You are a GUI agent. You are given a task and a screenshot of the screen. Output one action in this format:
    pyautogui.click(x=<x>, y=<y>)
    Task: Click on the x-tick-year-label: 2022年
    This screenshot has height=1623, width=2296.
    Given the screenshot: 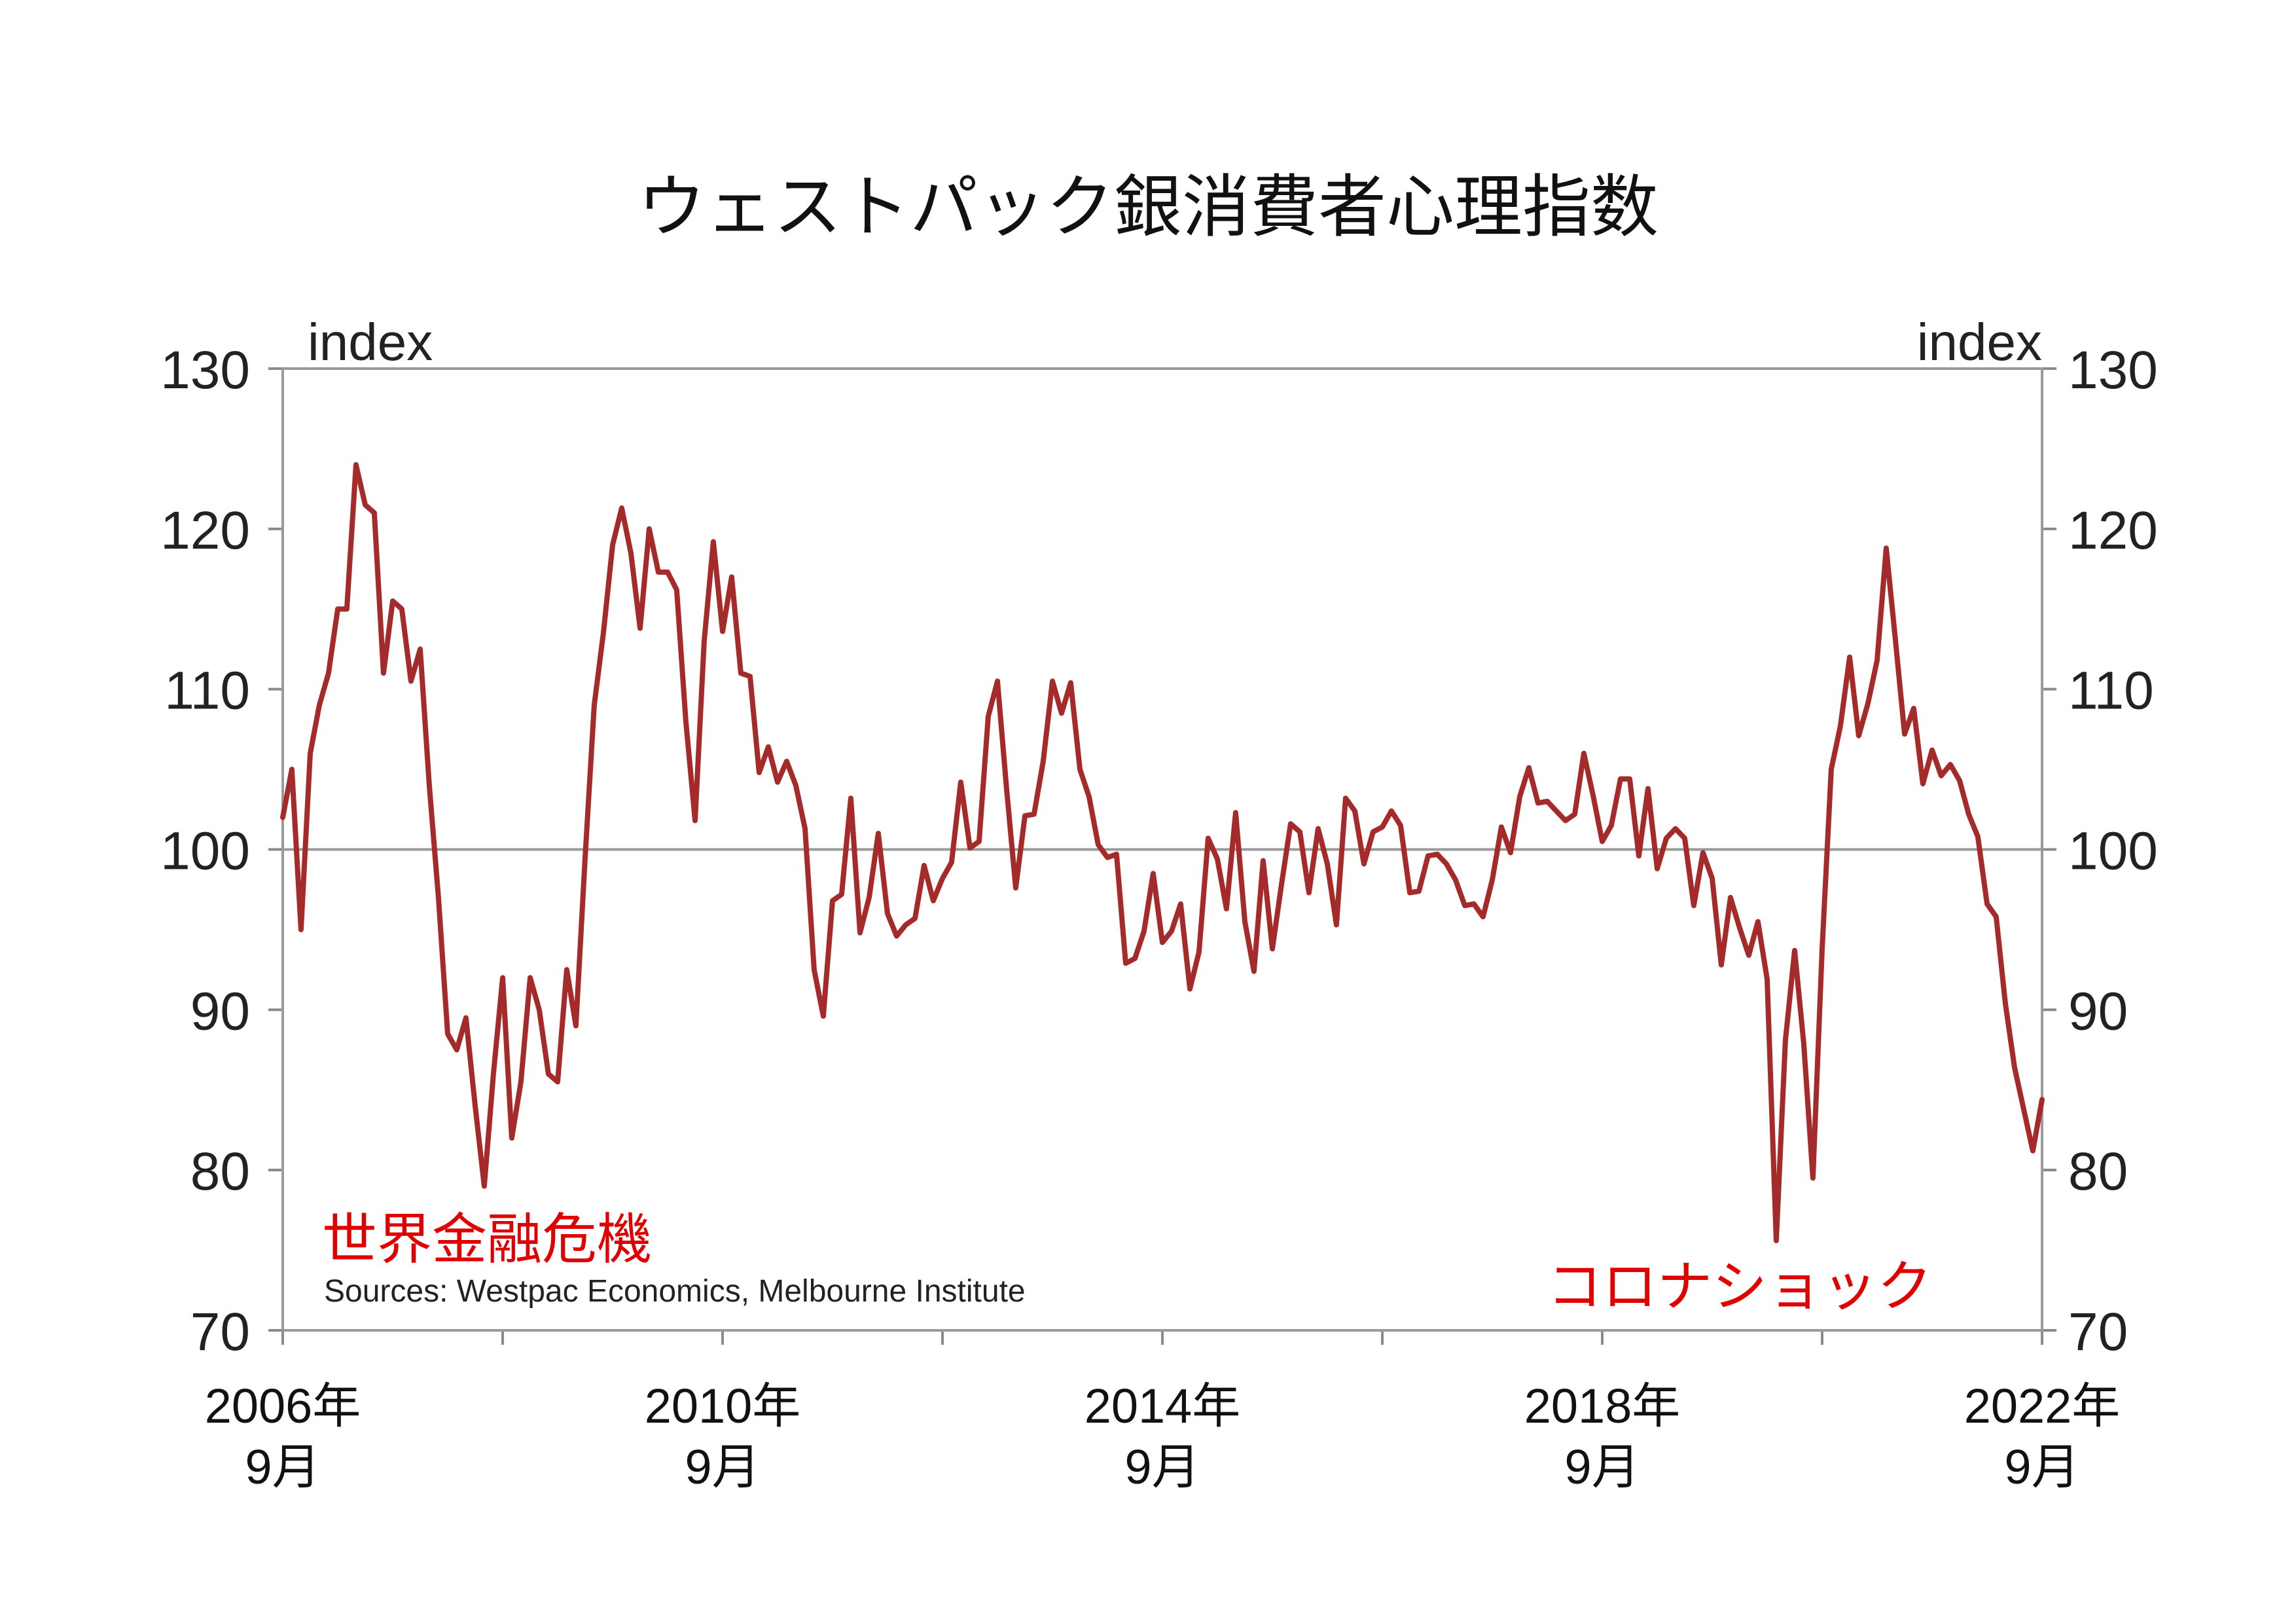 What is the action you would take?
    pyautogui.click(x=2042, y=1406)
    